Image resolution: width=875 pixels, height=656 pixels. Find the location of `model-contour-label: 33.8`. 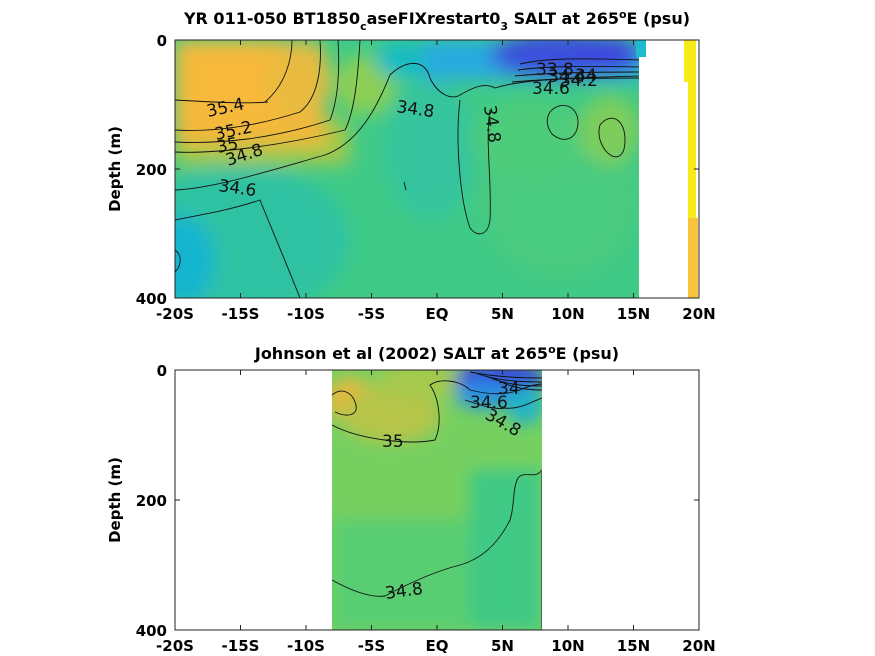

model-contour-label: 33.8 is located at coordinates (555, 70).